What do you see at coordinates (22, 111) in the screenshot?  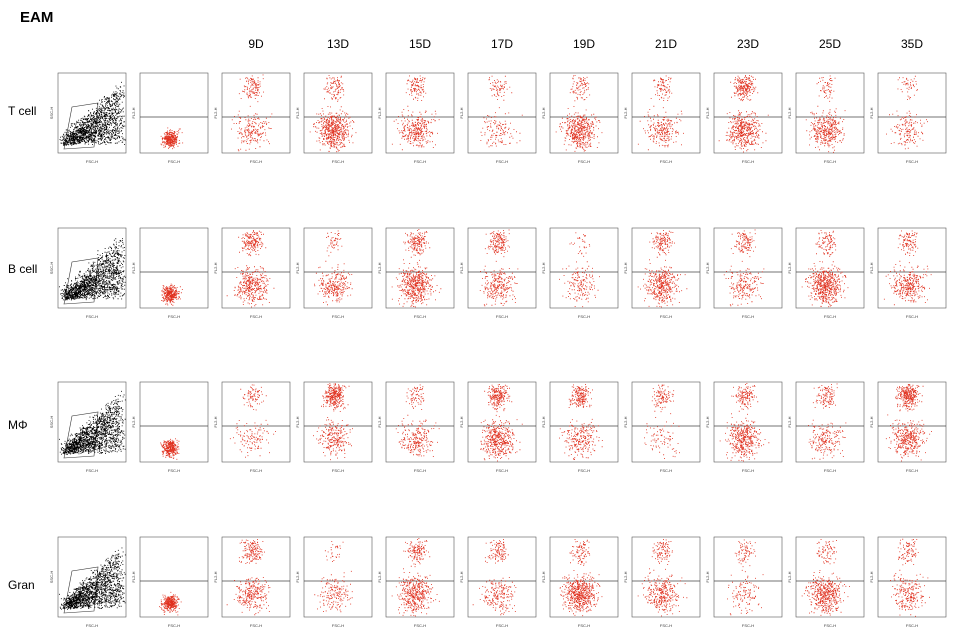 I see `row-label: T cell` at bounding box center [22, 111].